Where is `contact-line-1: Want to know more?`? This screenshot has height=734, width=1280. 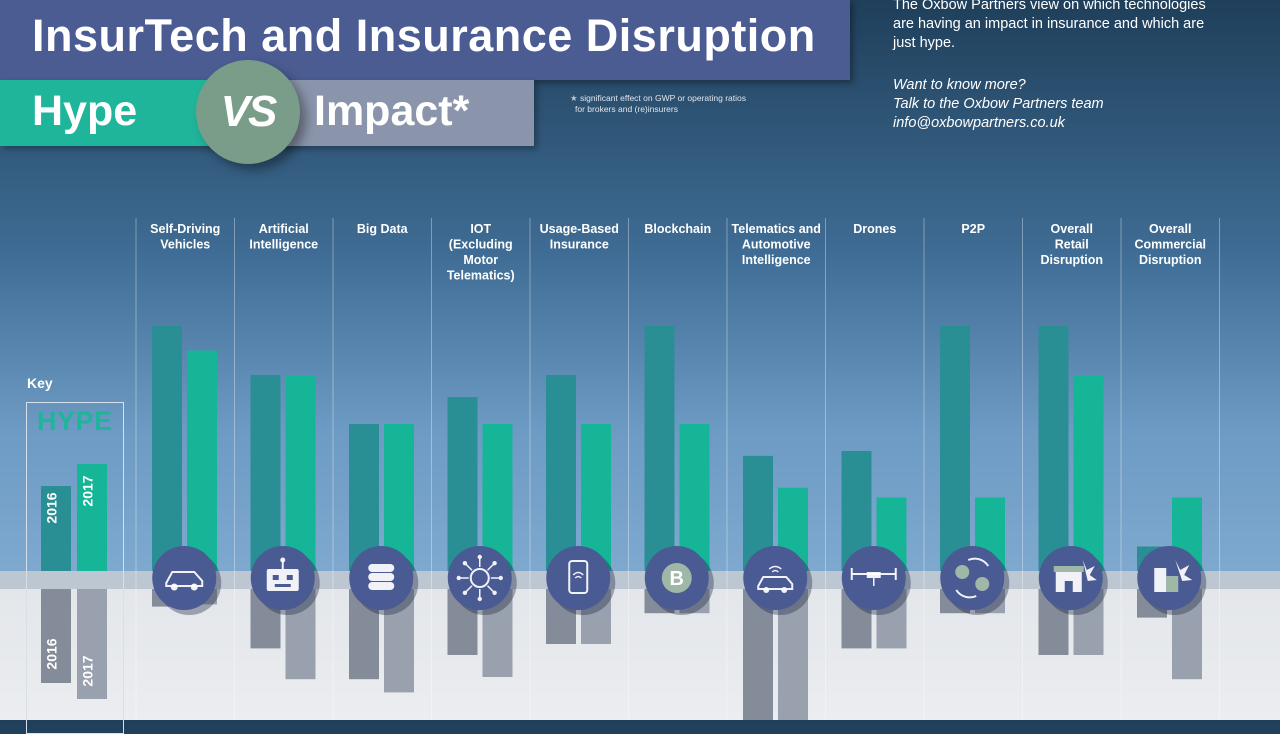
contact-line-1: Want to know more? is located at coordinates (959, 85).